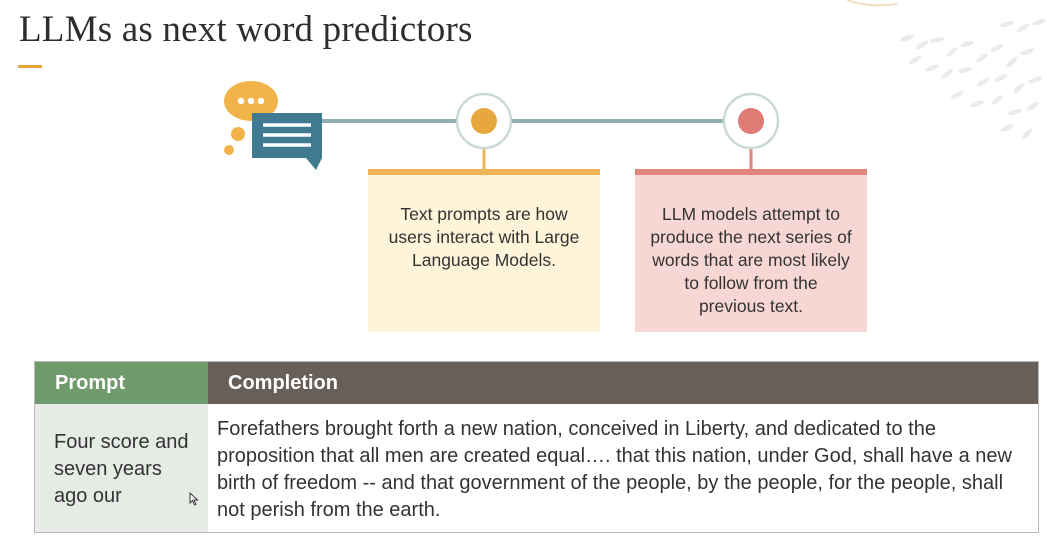 The height and width of the screenshot is (547, 1047). Describe the element at coordinates (194, 499) in the screenshot. I see `mouse-cursor-icon` at that location.